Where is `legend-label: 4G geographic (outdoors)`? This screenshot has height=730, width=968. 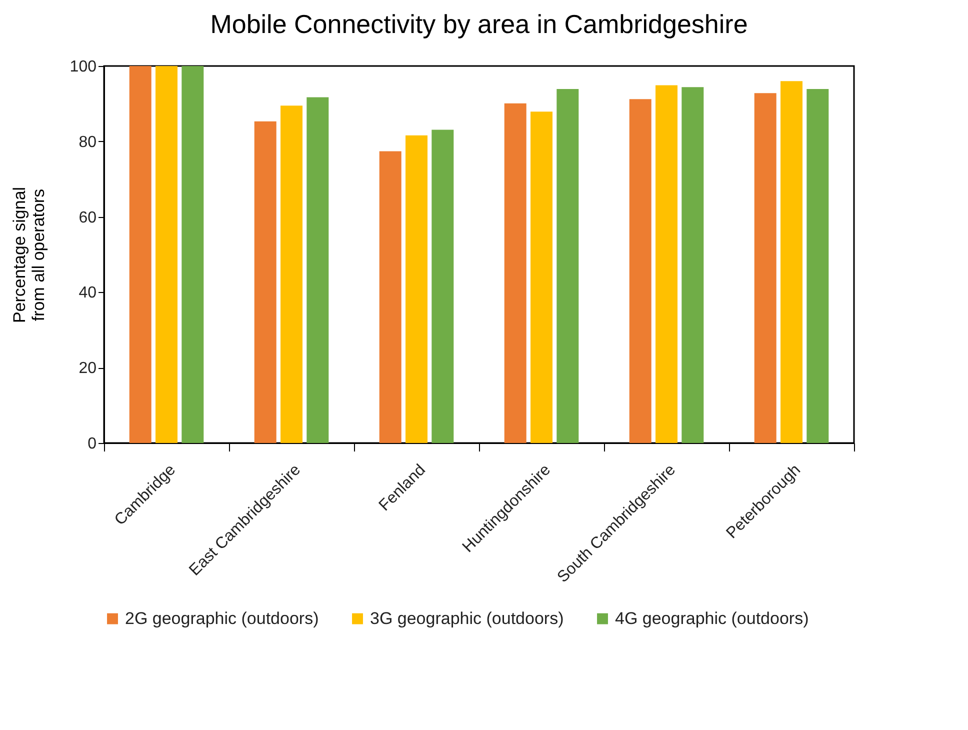
legend-label: 4G geographic (outdoors) is located at coordinates (712, 618).